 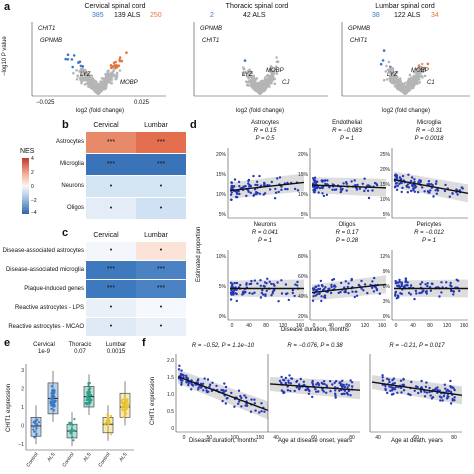 I want to click on heatmap-b-col-lumbar: Lumbar, so click(x=156, y=125).